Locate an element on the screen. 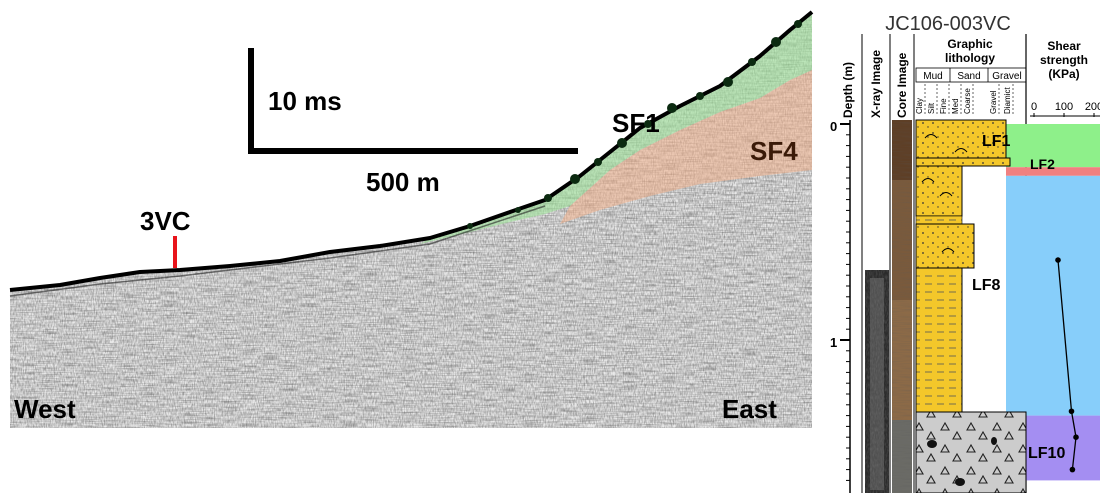  facies-bands is located at coordinates (1053, 302).